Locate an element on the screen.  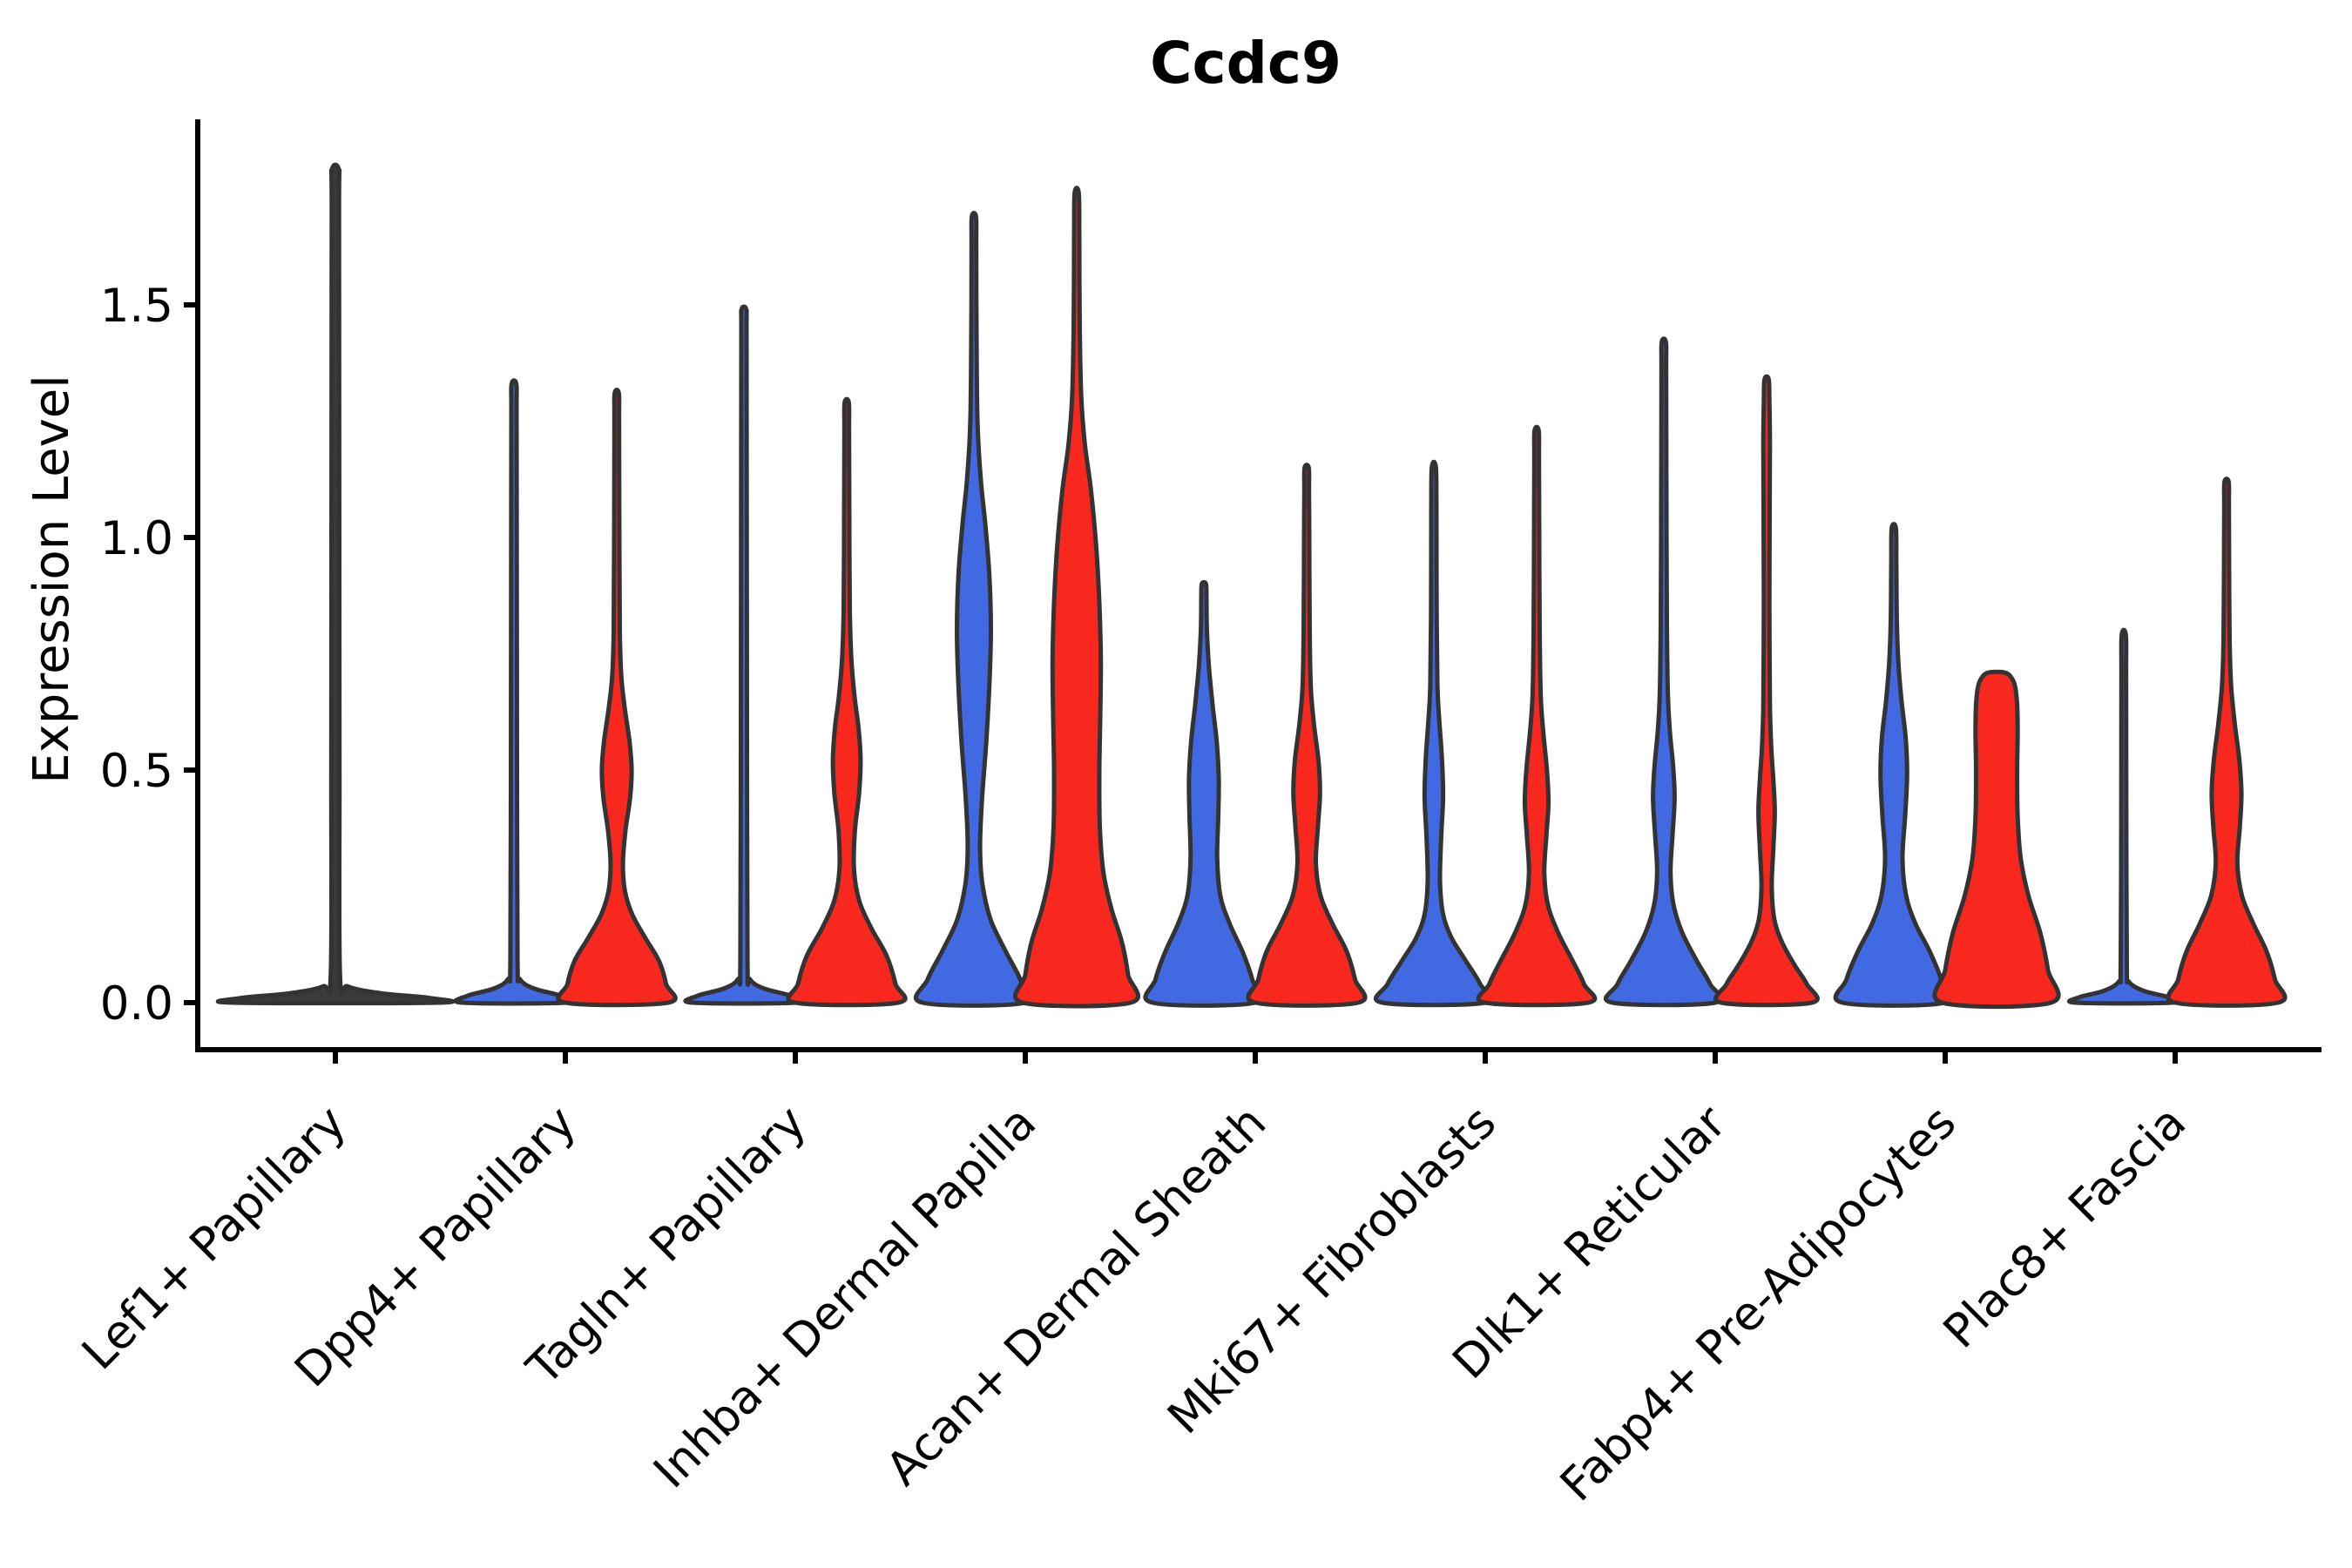
violin-inhba-dermal-papilla-red is located at coordinates (1076, 597).